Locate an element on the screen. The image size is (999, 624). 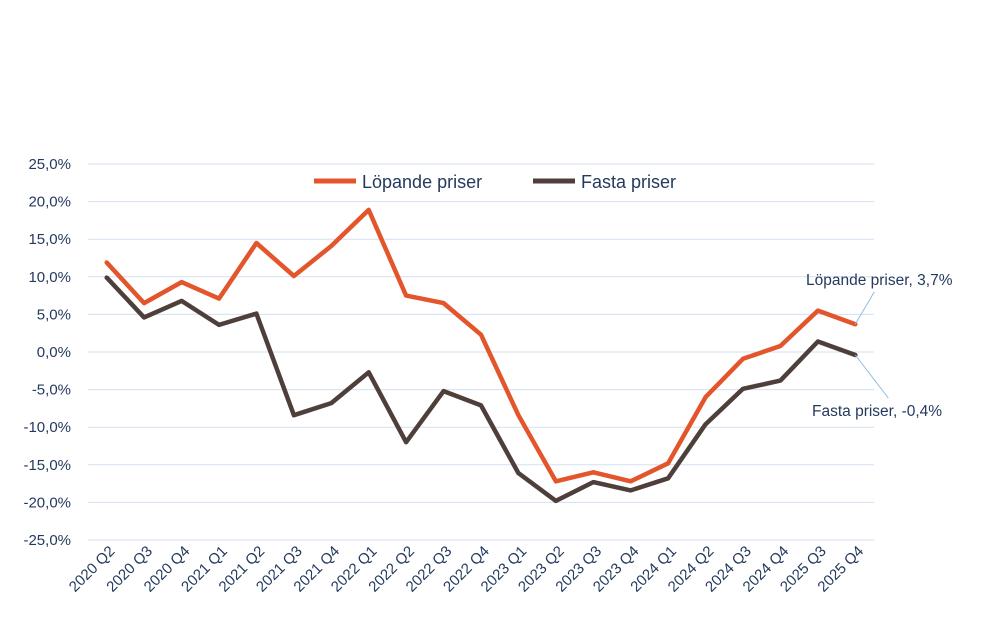
end-annotations: Löpande priser, 3,7% Fasta priser, -0,4% is located at coordinates (879, 346).